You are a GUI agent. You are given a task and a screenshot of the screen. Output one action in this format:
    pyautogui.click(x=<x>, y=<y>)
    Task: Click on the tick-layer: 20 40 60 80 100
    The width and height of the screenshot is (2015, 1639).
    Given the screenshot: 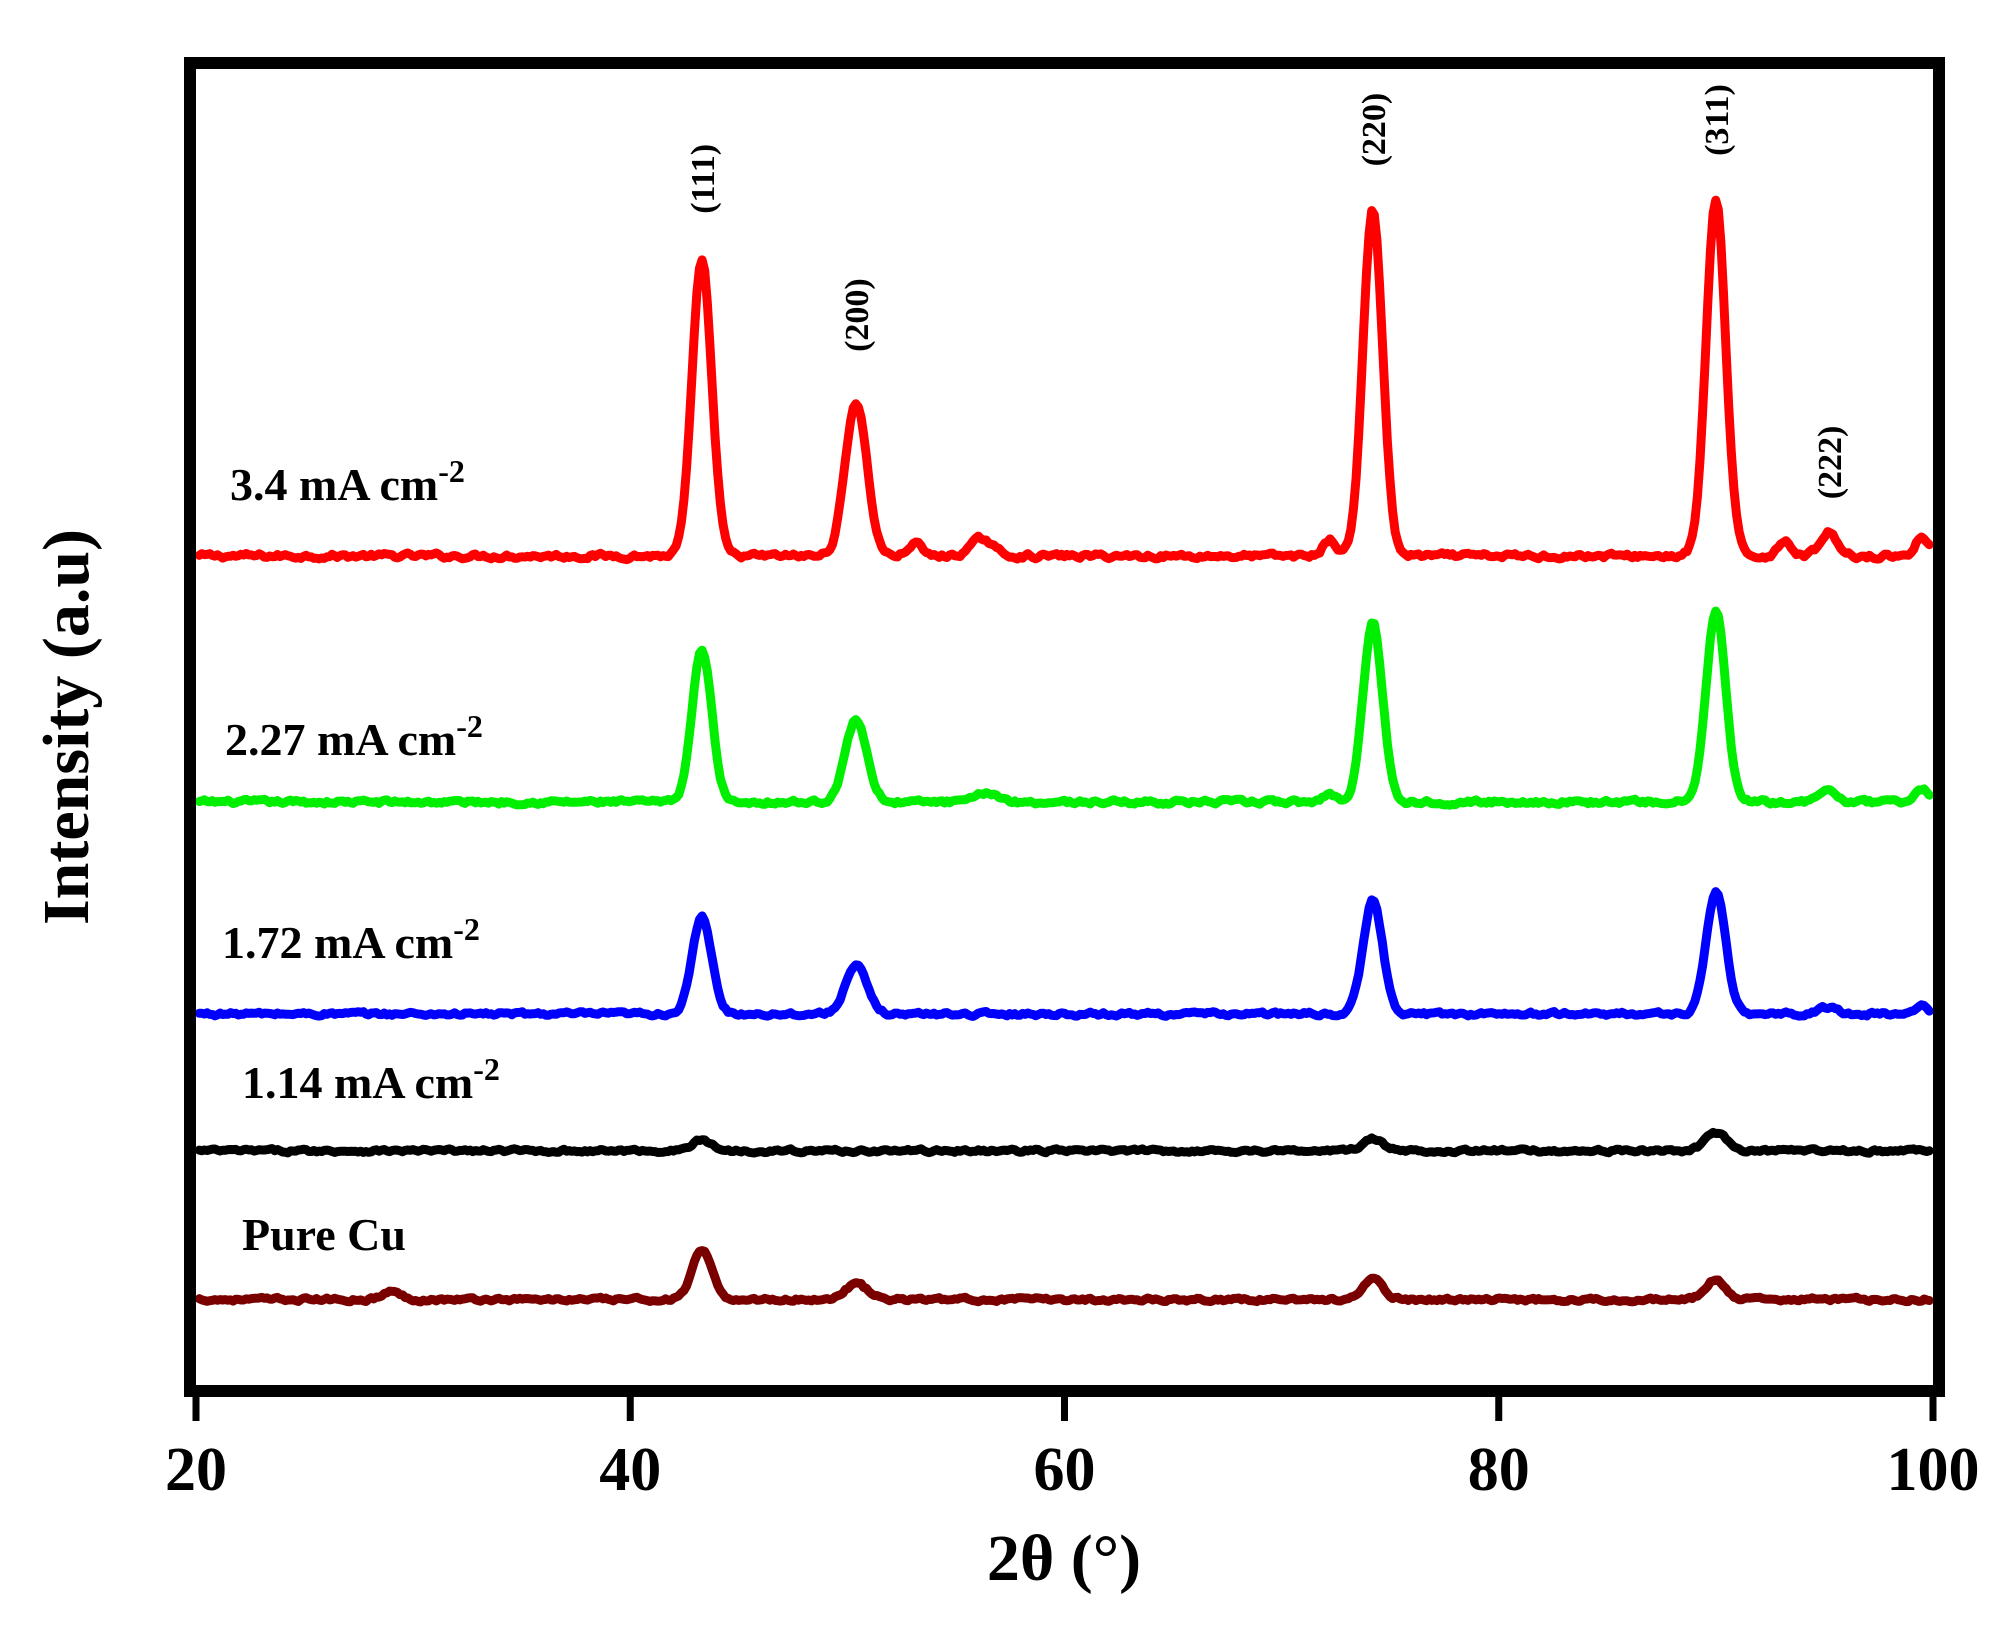 What is the action you would take?
    pyautogui.click(x=1072, y=1447)
    